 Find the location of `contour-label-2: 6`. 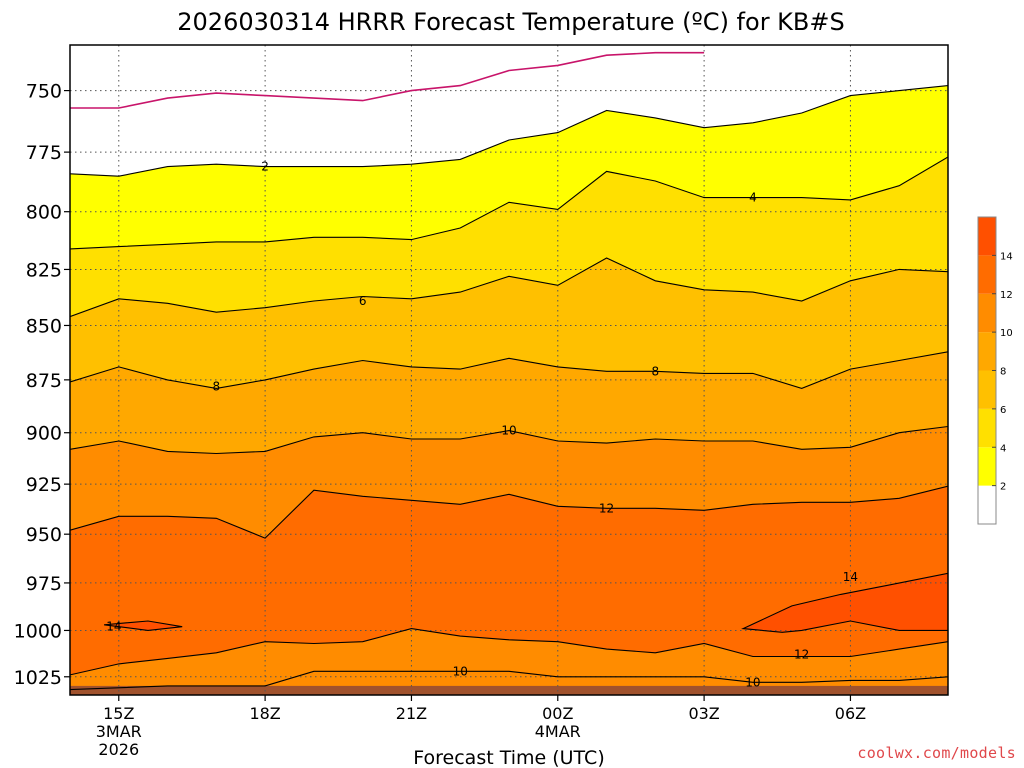

contour-label-2: 6 is located at coordinates (363, 301).